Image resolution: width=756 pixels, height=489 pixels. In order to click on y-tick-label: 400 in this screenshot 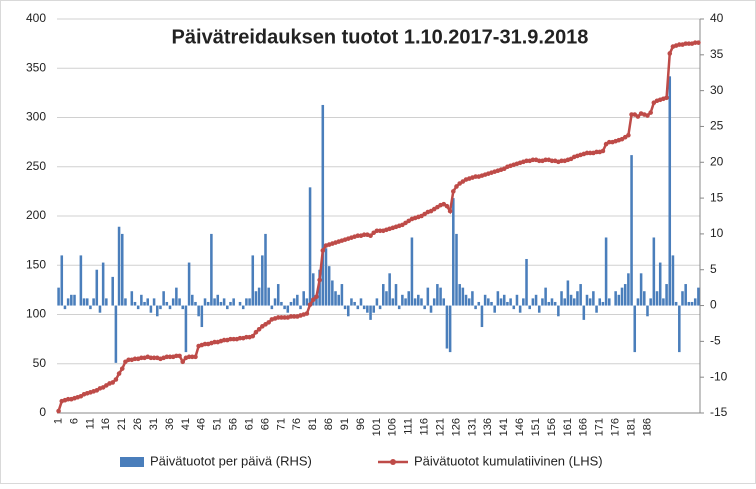, I will do `click(36, 18)`.